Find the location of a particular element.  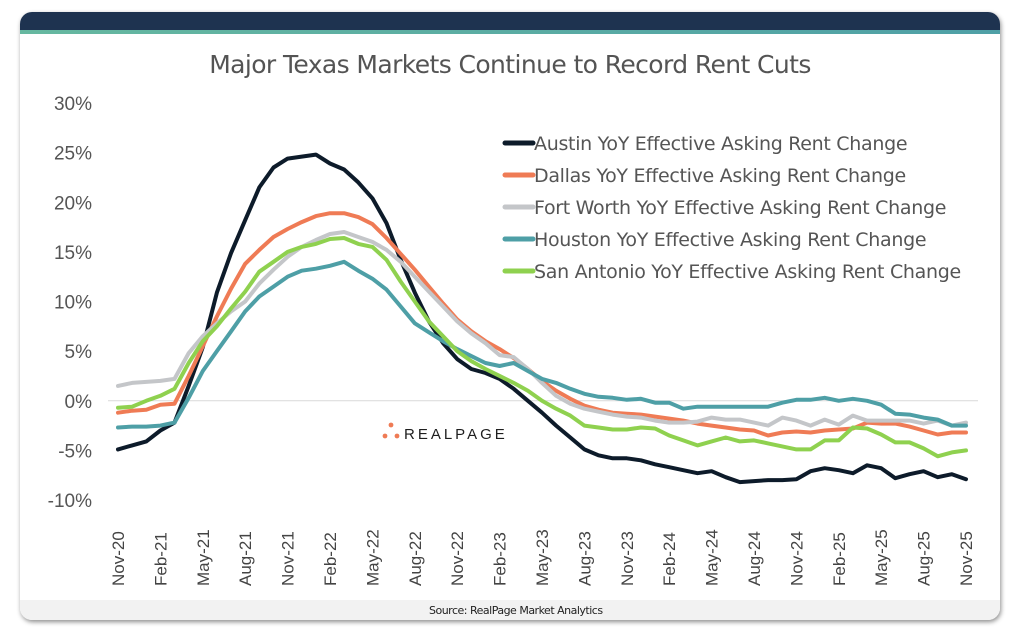

x-tick-label: Aug-24 is located at coordinates (754, 558).